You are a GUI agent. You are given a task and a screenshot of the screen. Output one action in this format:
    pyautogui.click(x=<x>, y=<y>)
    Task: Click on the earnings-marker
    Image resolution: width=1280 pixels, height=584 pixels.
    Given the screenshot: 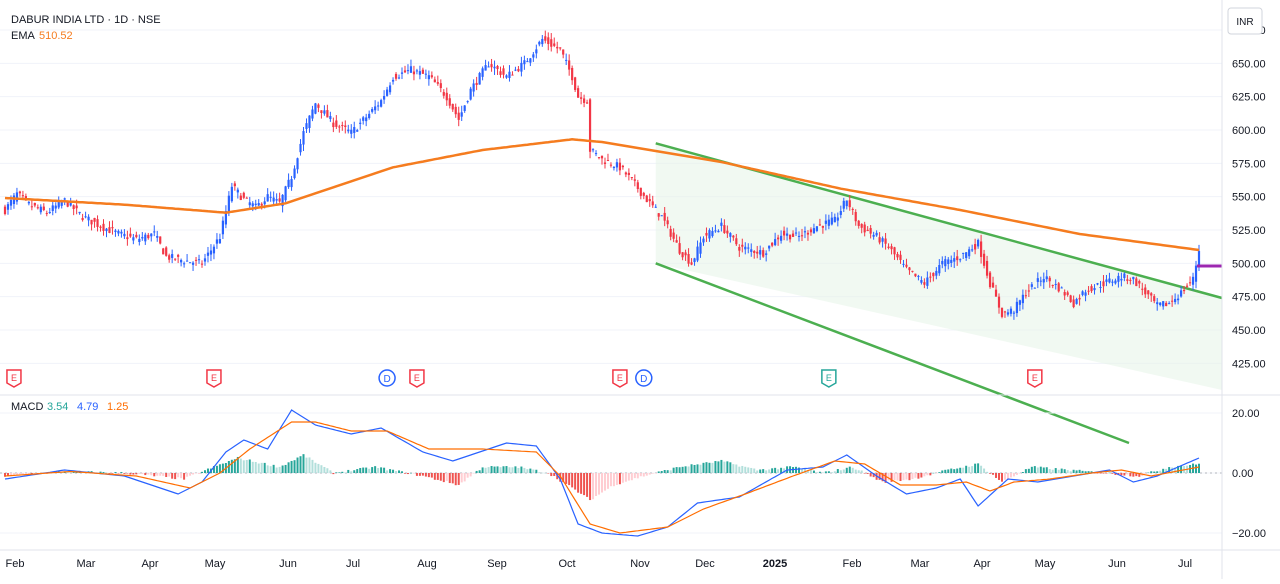 What is the action you would take?
    pyautogui.click(x=214, y=378)
    